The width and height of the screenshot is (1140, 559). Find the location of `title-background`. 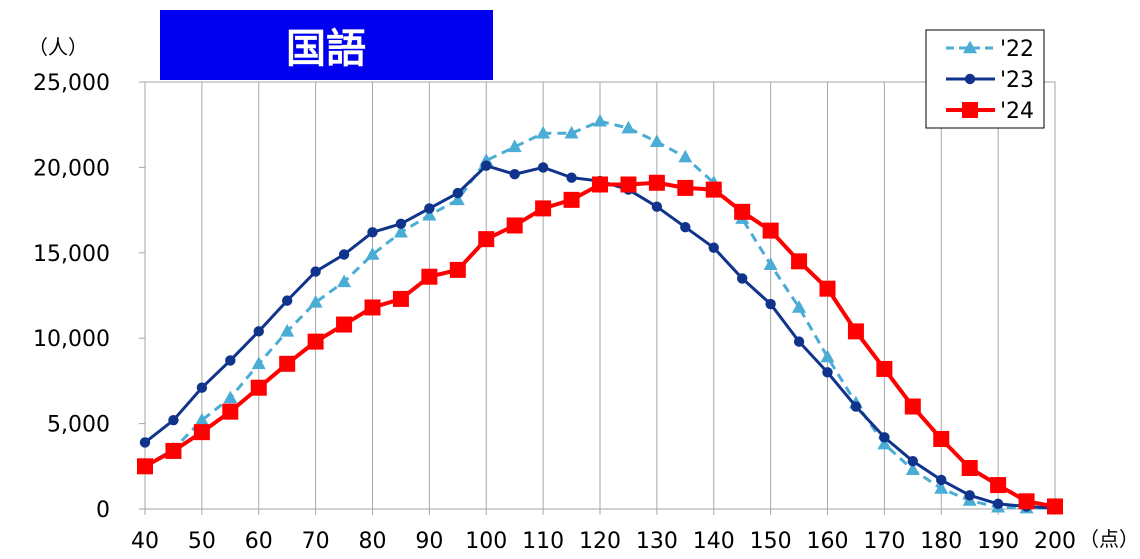

title-background is located at coordinates (326, 45).